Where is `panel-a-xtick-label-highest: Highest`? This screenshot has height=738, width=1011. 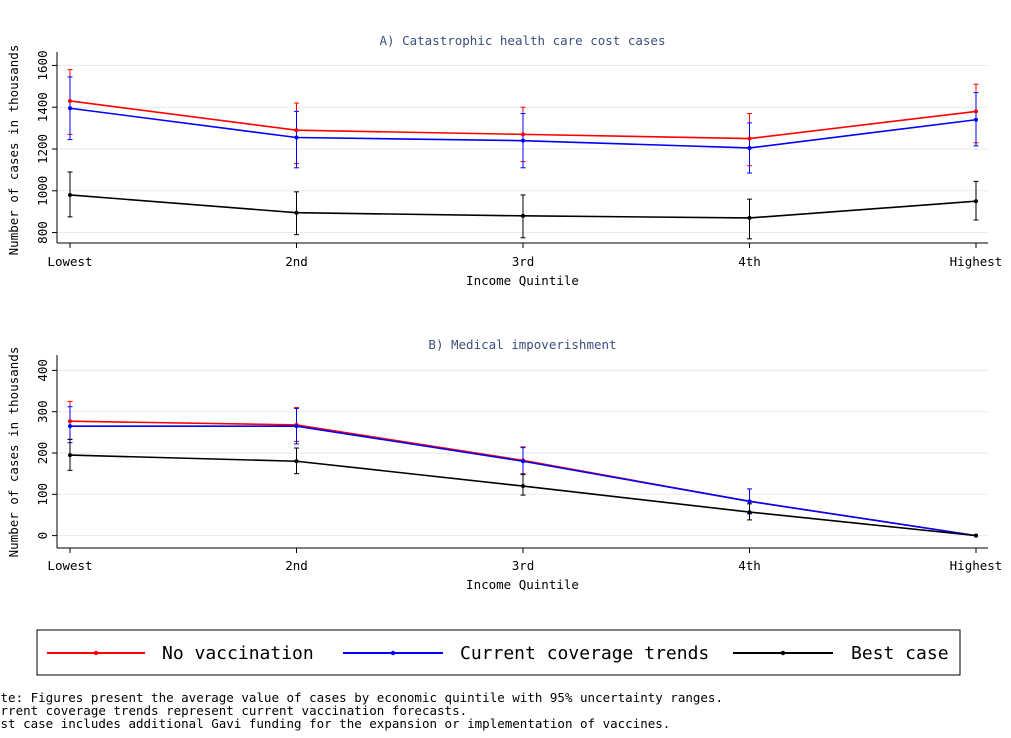
panel-a-xtick-label-highest: Highest is located at coordinates (976, 261).